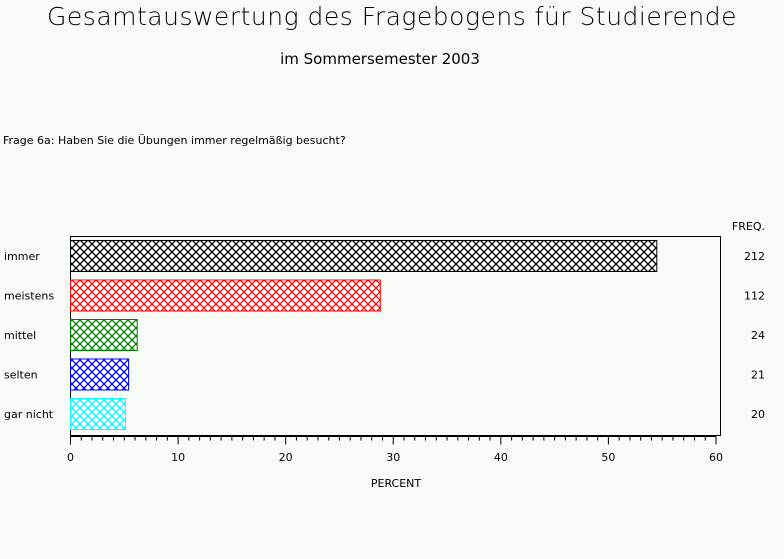 This screenshot has width=784, height=559. What do you see at coordinates (758, 335) in the screenshot?
I see `frequency-label: 24` at bounding box center [758, 335].